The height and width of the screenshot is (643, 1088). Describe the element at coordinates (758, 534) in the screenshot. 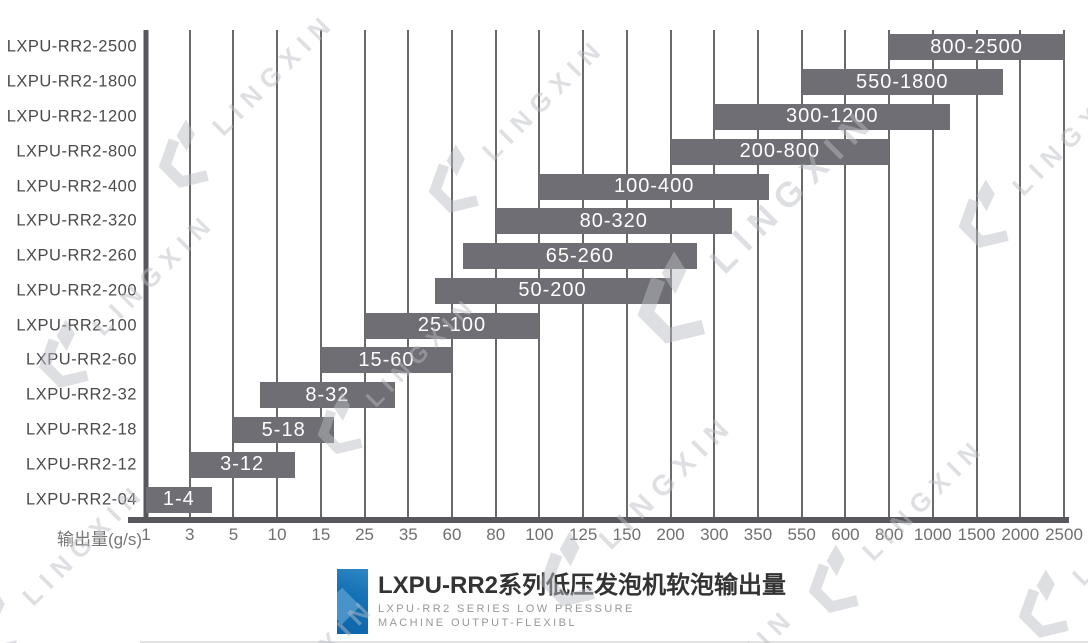

I see `x-tick-label-350: 350` at that location.